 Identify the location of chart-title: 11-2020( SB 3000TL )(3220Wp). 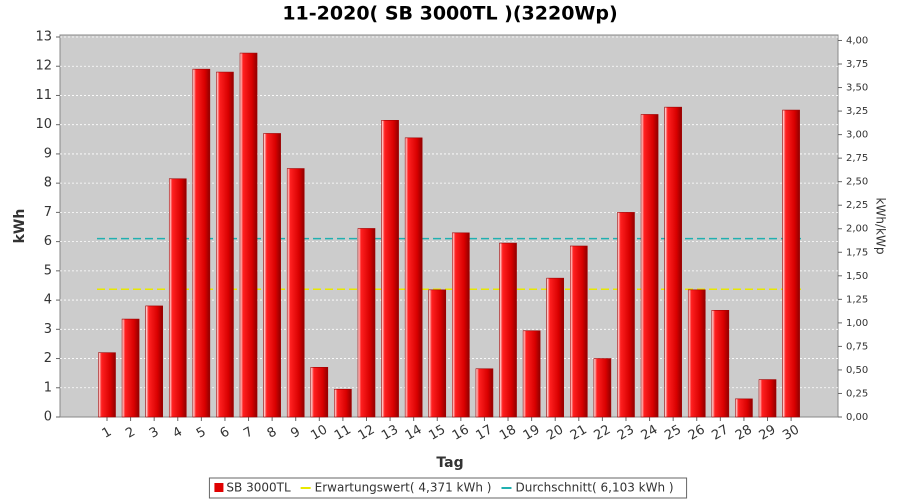
(449, 14).